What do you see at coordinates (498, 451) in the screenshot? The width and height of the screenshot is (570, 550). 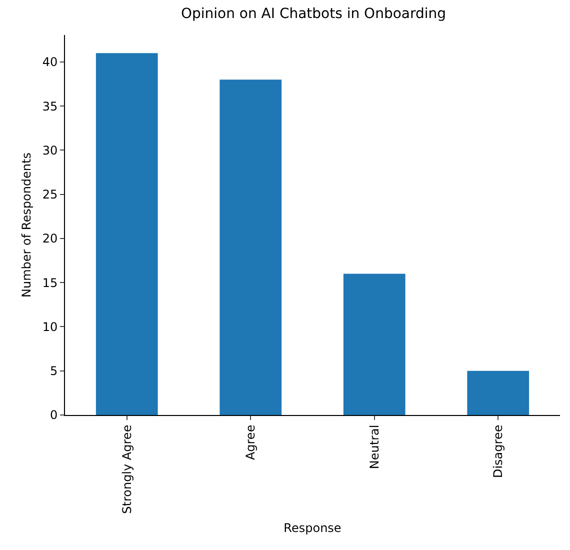 I see `x-tick-label: Disagree` at bounding box center [498, 451].